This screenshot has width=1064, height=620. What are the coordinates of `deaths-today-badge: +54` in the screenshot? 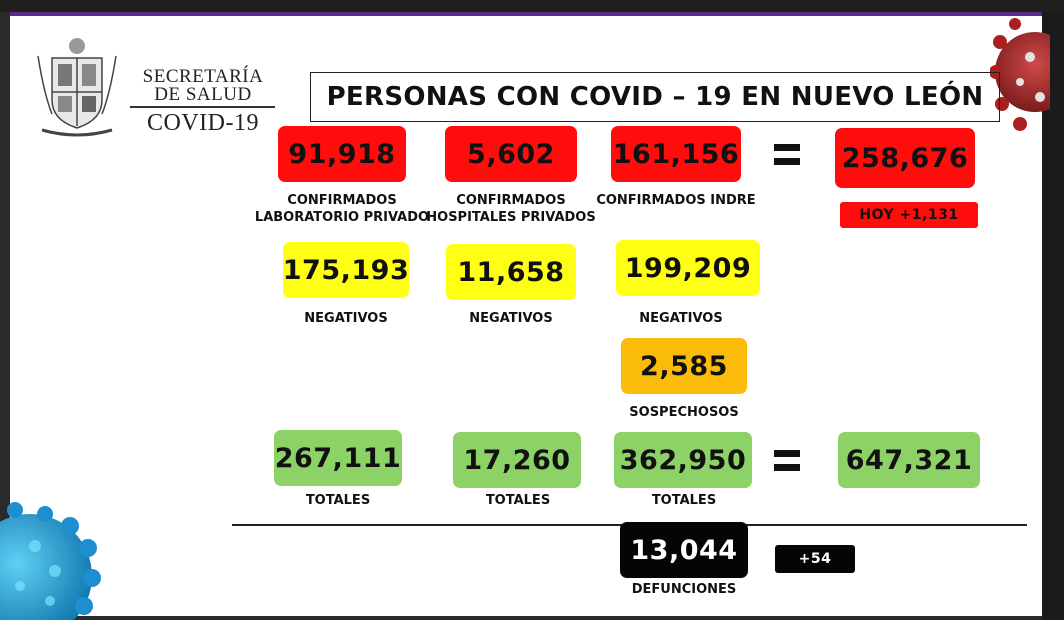 It's located at (815, 559).